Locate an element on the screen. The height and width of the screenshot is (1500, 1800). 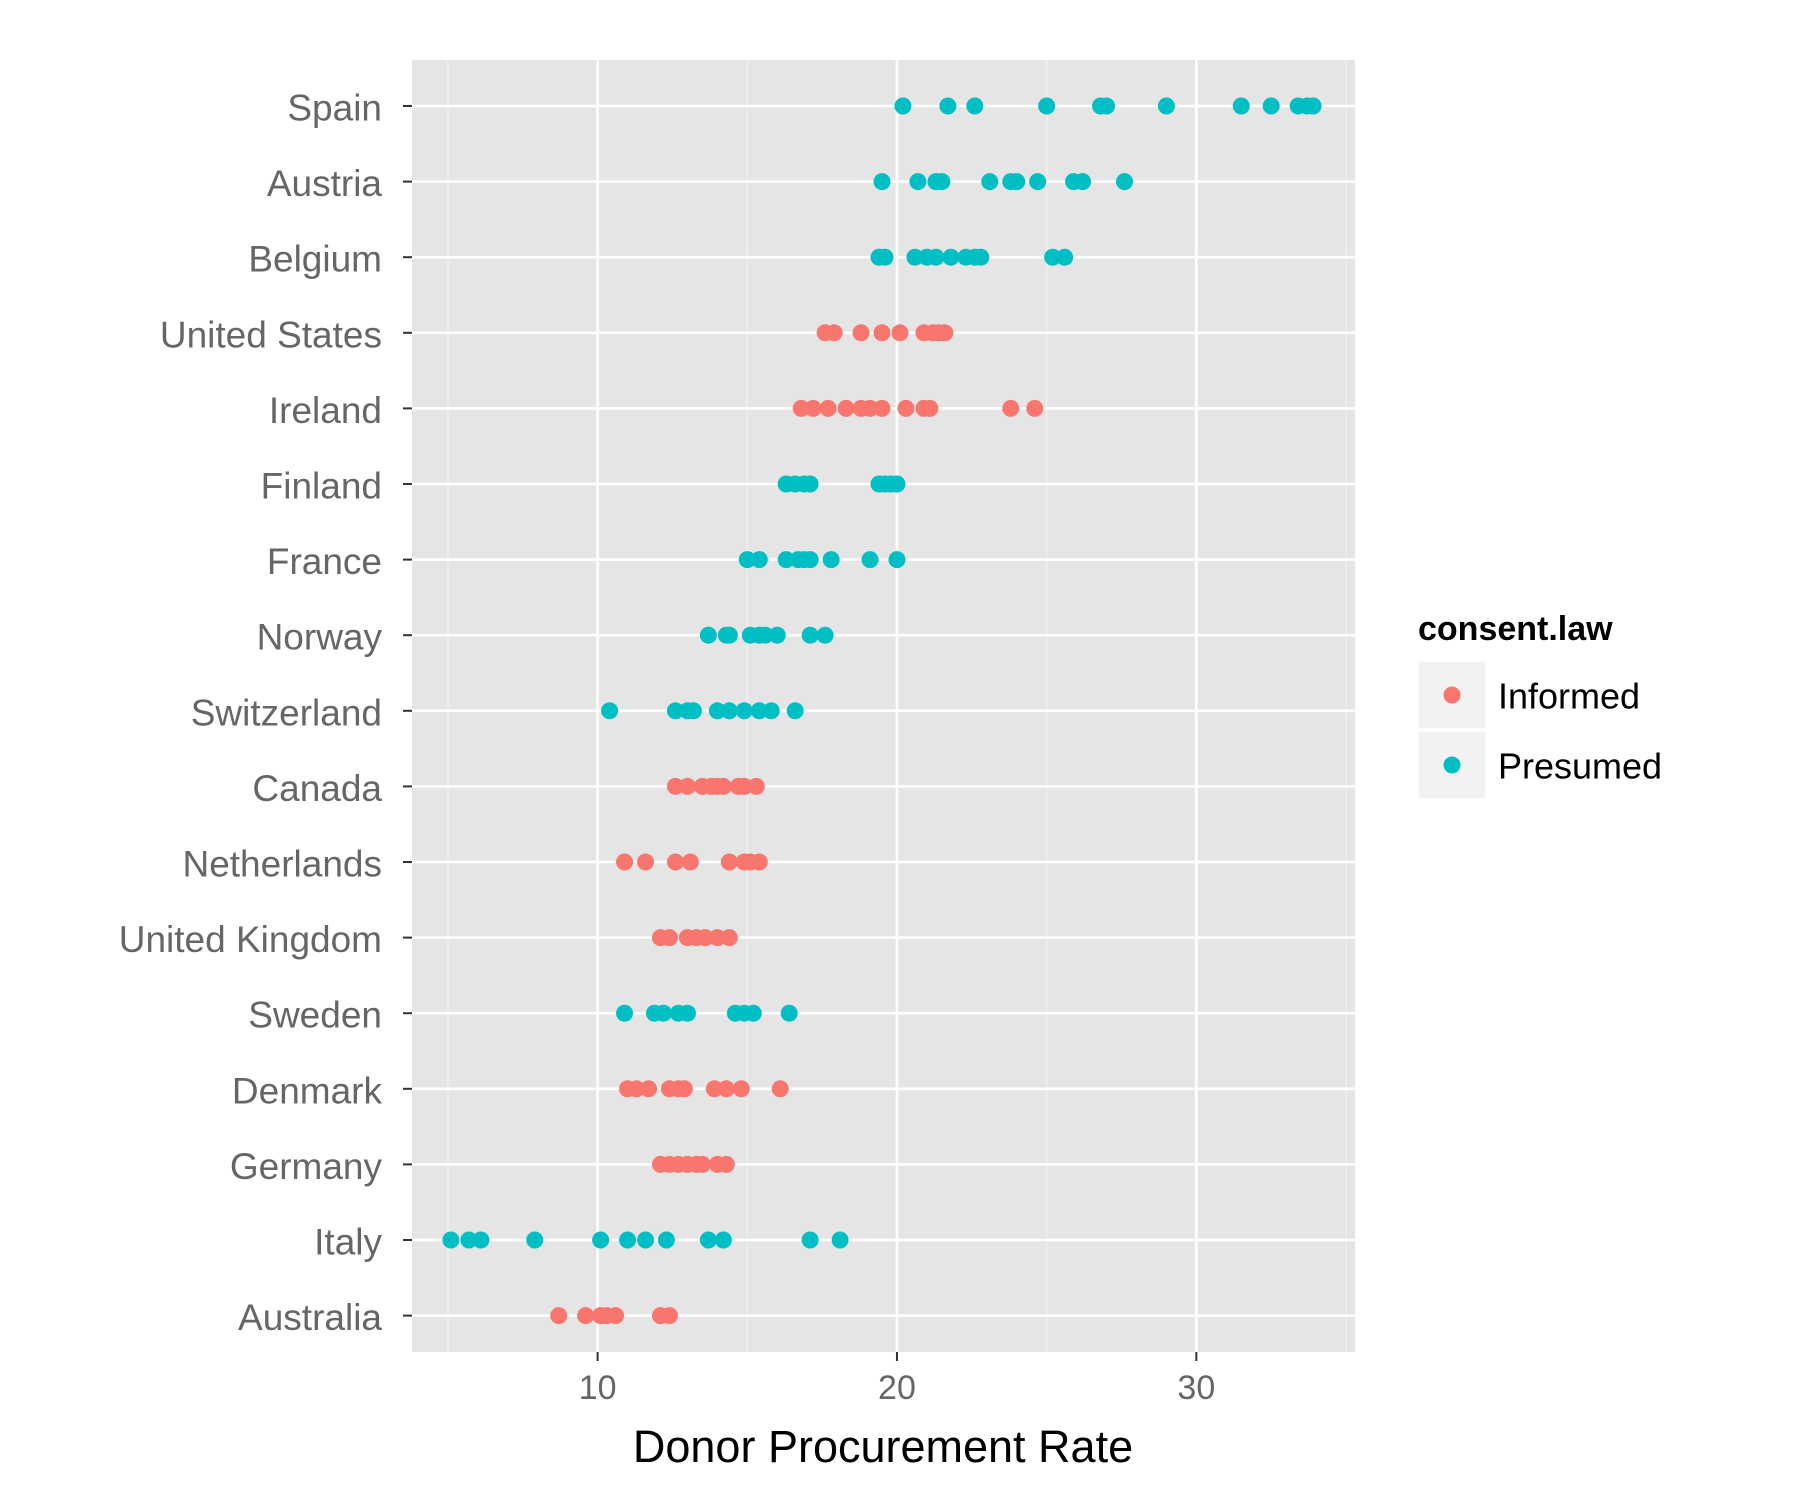
legend-key-presumed is located at coordinates (1452, 765).